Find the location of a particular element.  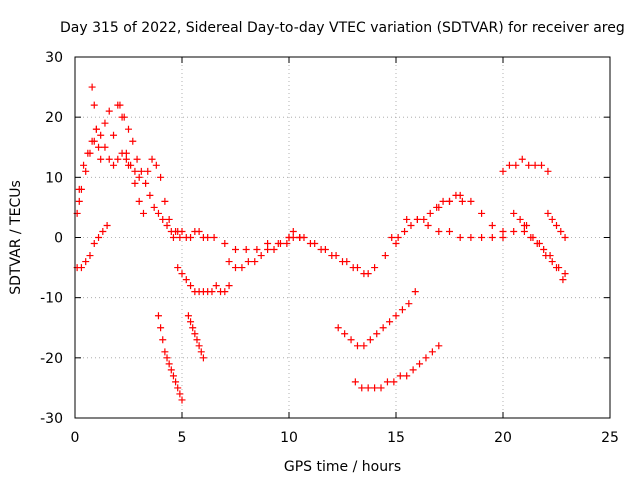

series-seg-h is located at coordinates (203, 280).